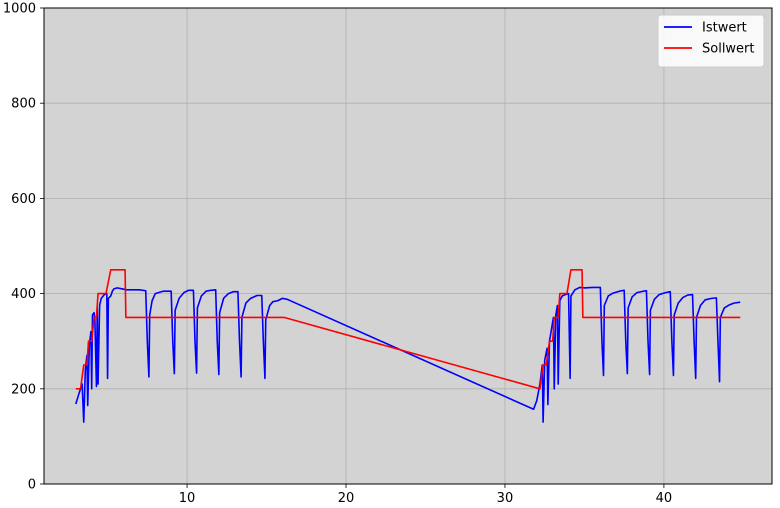  I want to click on legend-box, so click(711, 41).